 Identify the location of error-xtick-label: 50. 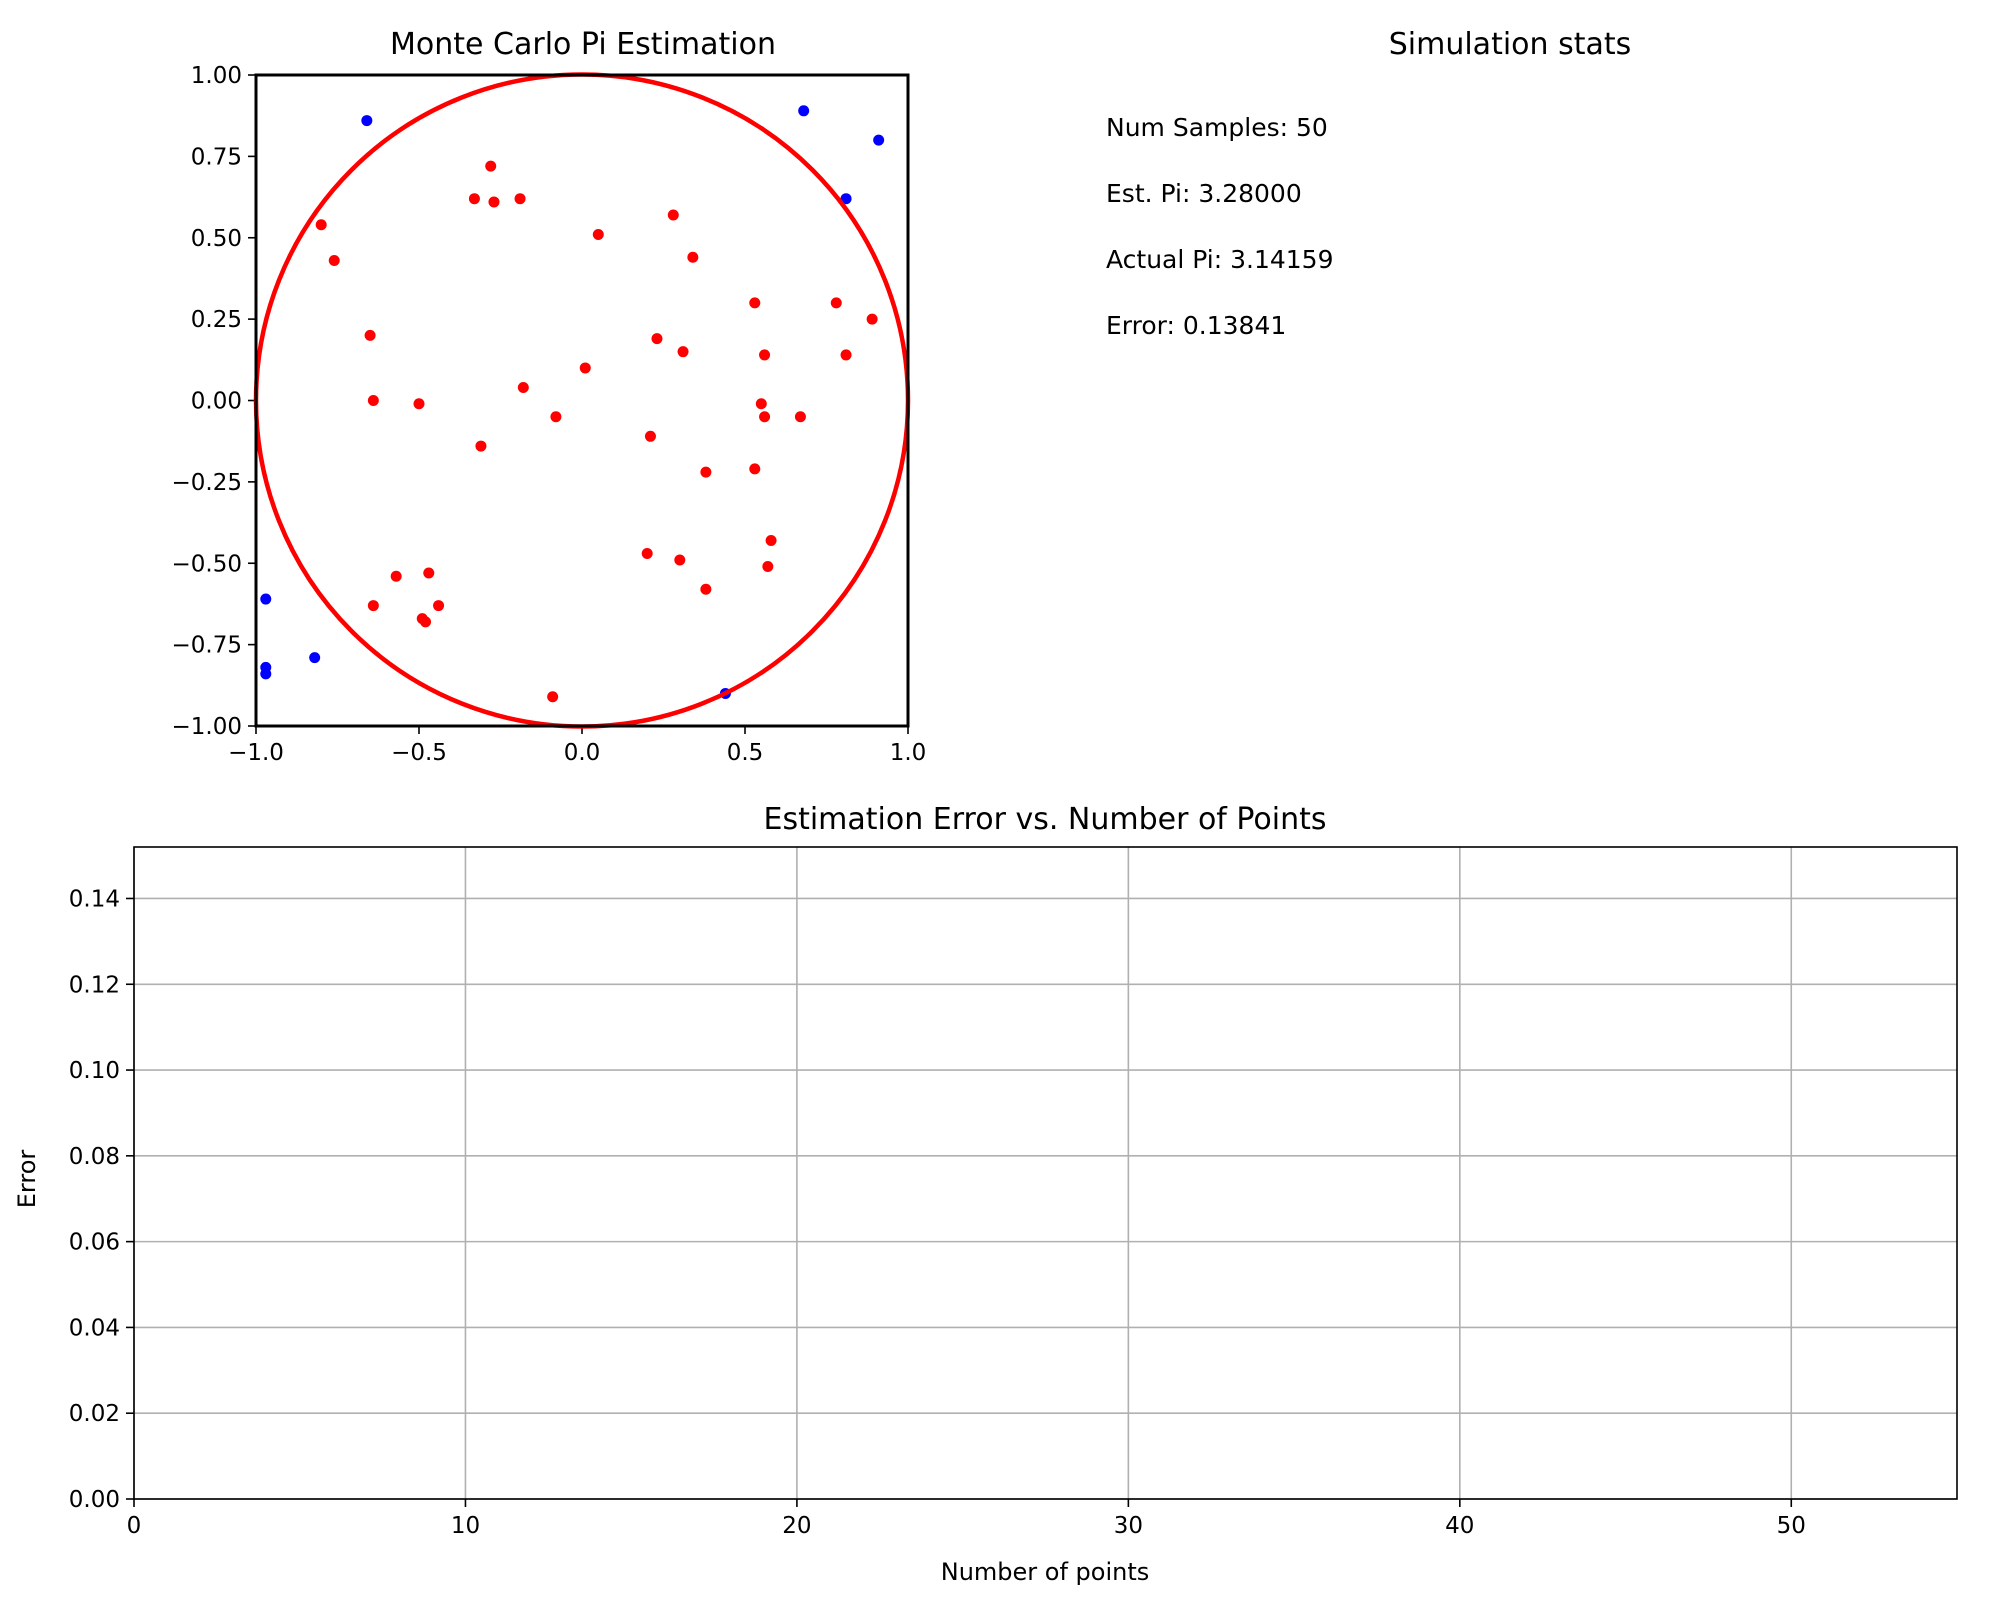
(1791, 1526).